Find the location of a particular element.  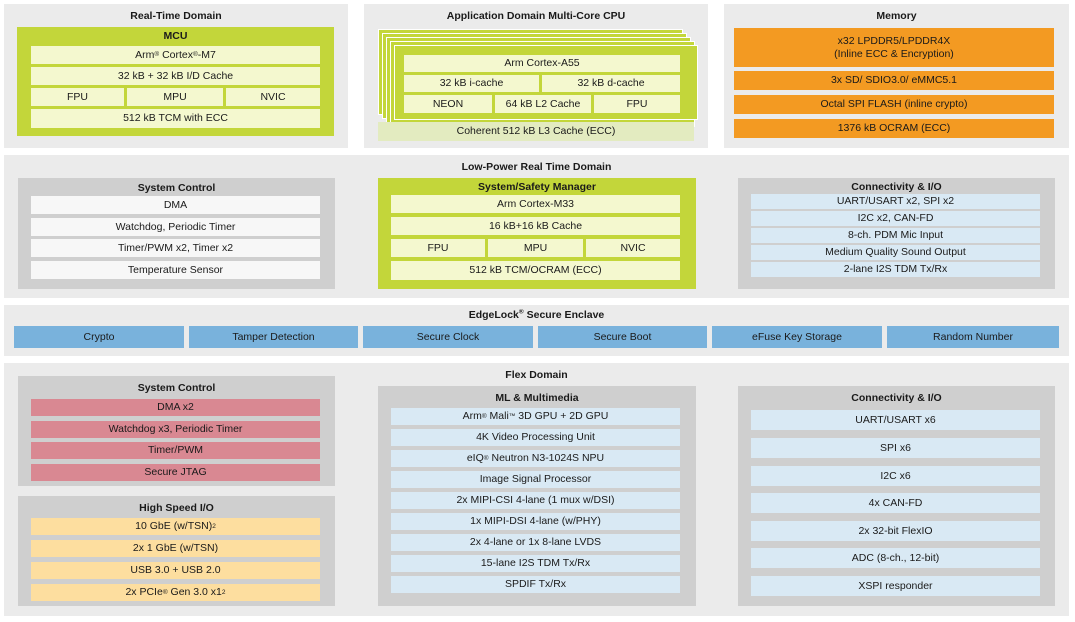

l3-cache-cell: Coherent 512 kB L3 Cache (ECC) is located at coordinates (536, 131).